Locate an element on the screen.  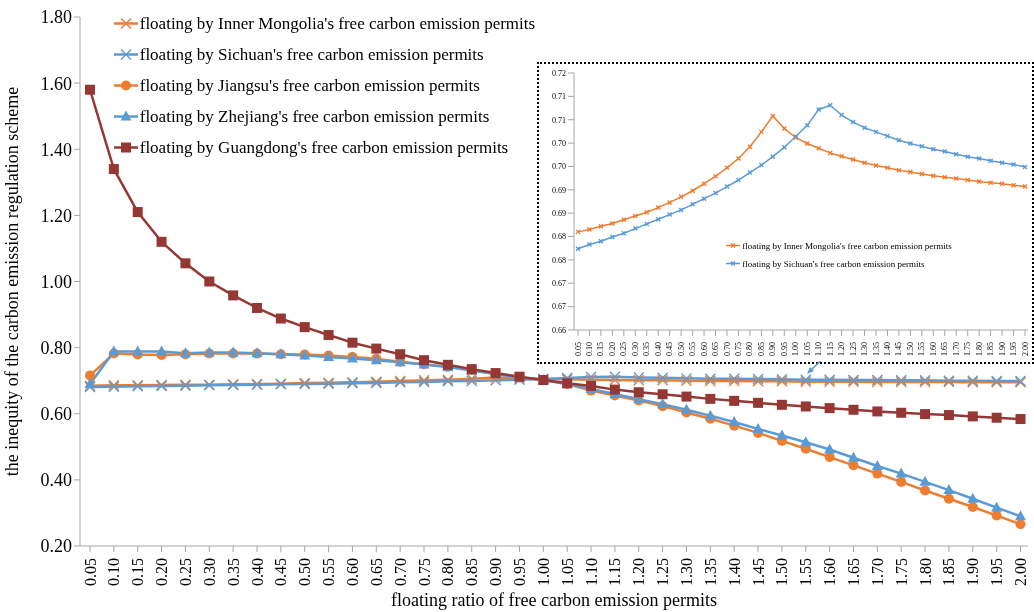
x-axis-title: floating ratio of free carbon emission permits is located at coordinates (554, 600).